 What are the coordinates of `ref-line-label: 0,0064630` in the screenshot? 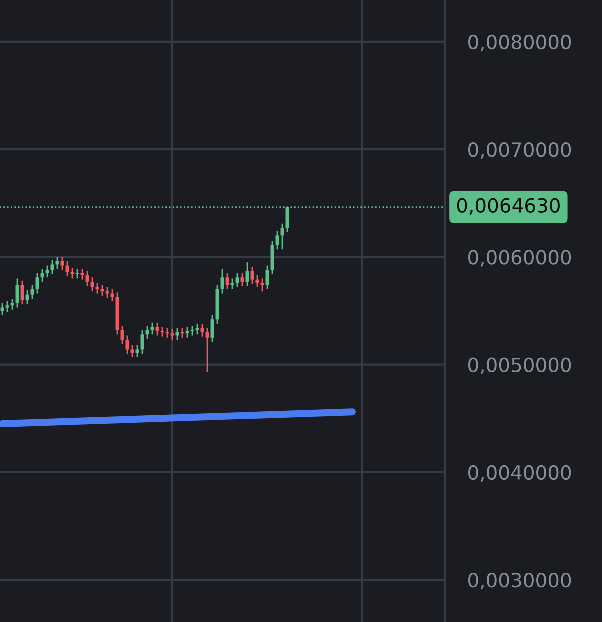 It's located at (508, 206).